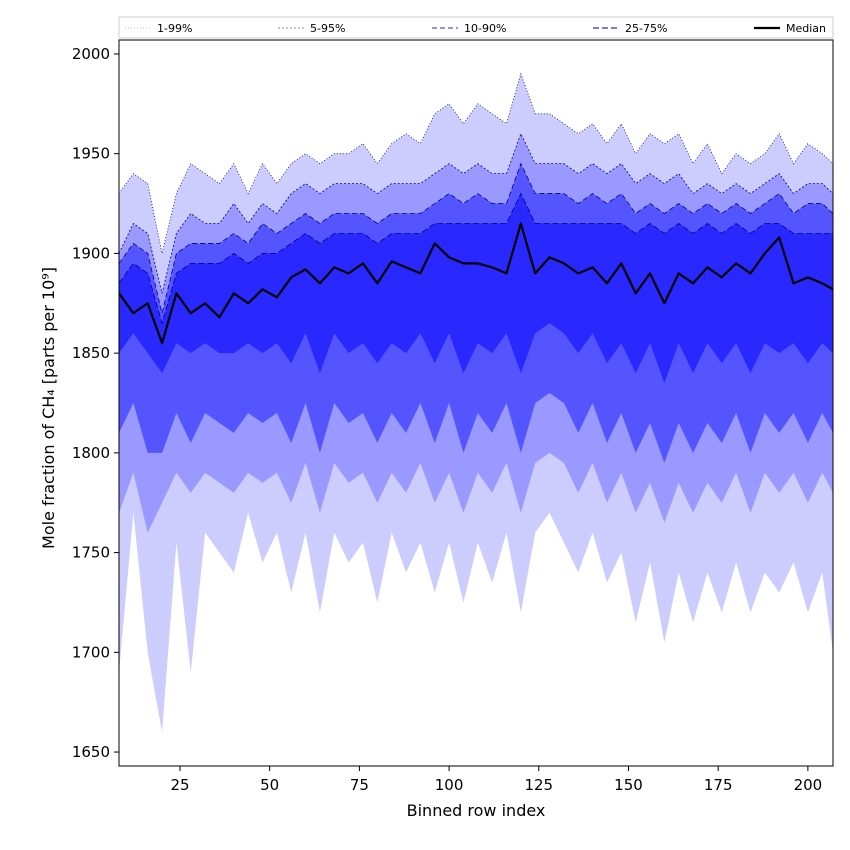 This screenshot has height=850, width=850. Describe the element at coordinates (91, 752) in the screenshot. I see `y-tick-label: 1650` at that location.